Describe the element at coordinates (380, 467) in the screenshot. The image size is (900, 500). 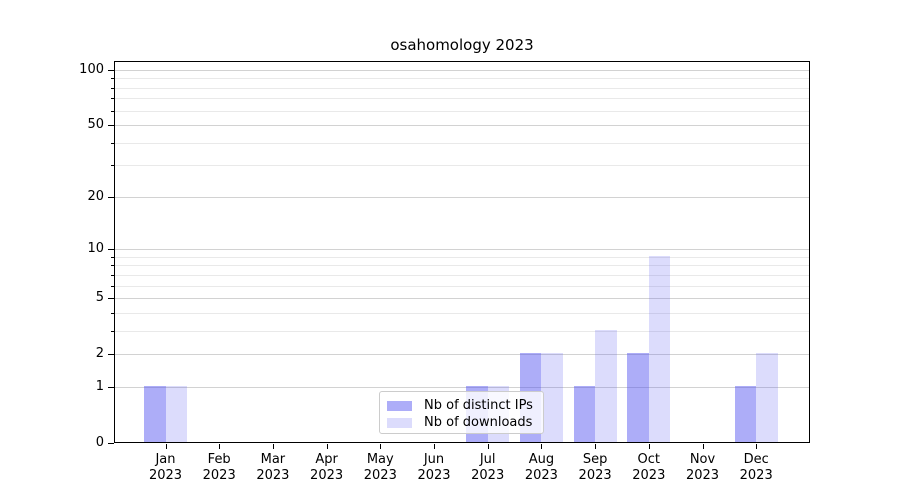
I see `x-tick-label-may: May 2023` at that location.